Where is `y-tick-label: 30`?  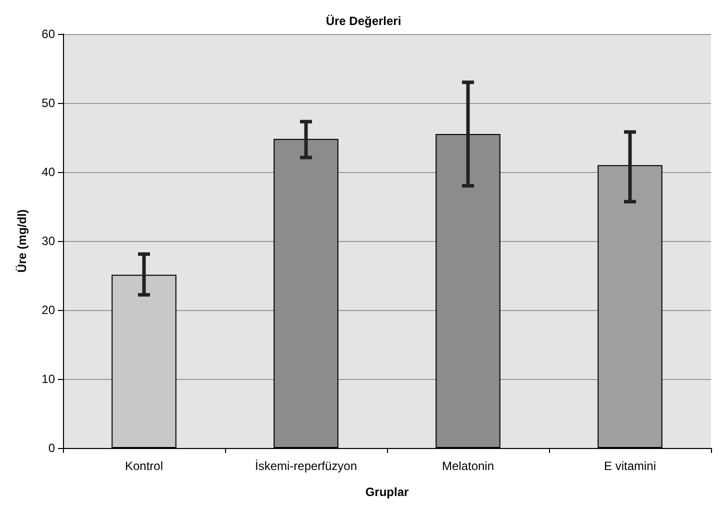 y-tick-label: 30 is located at coordinates (49, 241).